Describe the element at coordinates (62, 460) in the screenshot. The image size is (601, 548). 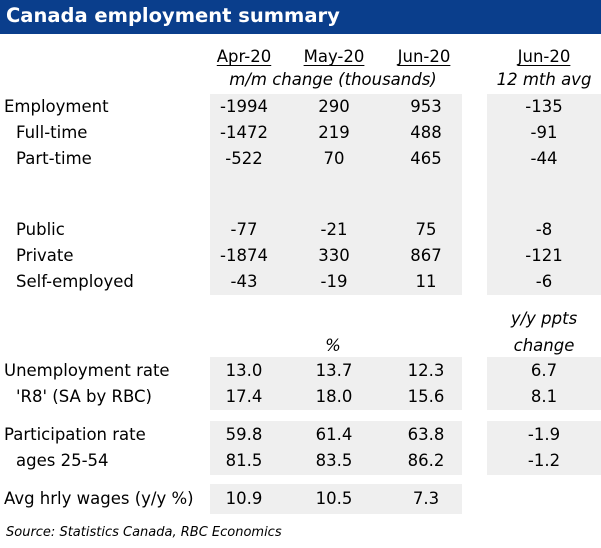
I see `row-label: ages 25-54` at that location.